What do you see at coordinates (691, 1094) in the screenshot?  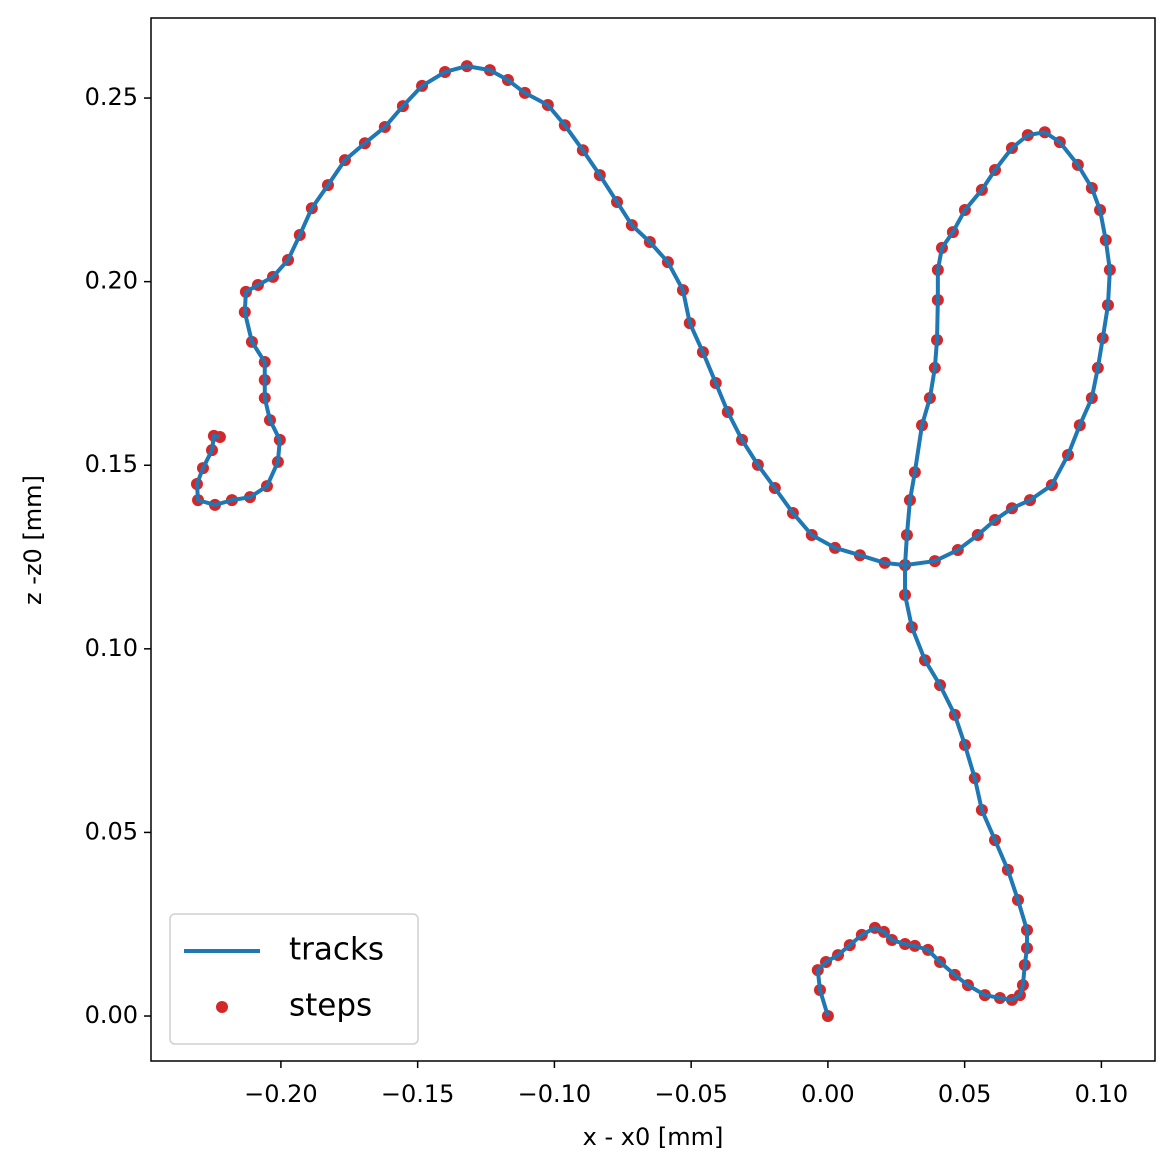 I see `x-tick-label: −0.05` at bounding box center [691, 1094].